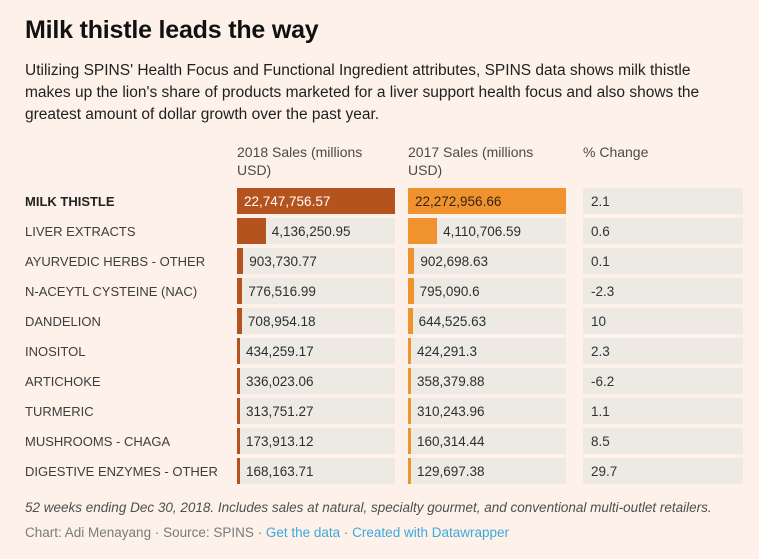 This screenshot has height=559, width=759. What do you see at coordinates (280, 351) in the screenshot?
I see `value-label: 434,259.17` at bounding box center [280, 351].